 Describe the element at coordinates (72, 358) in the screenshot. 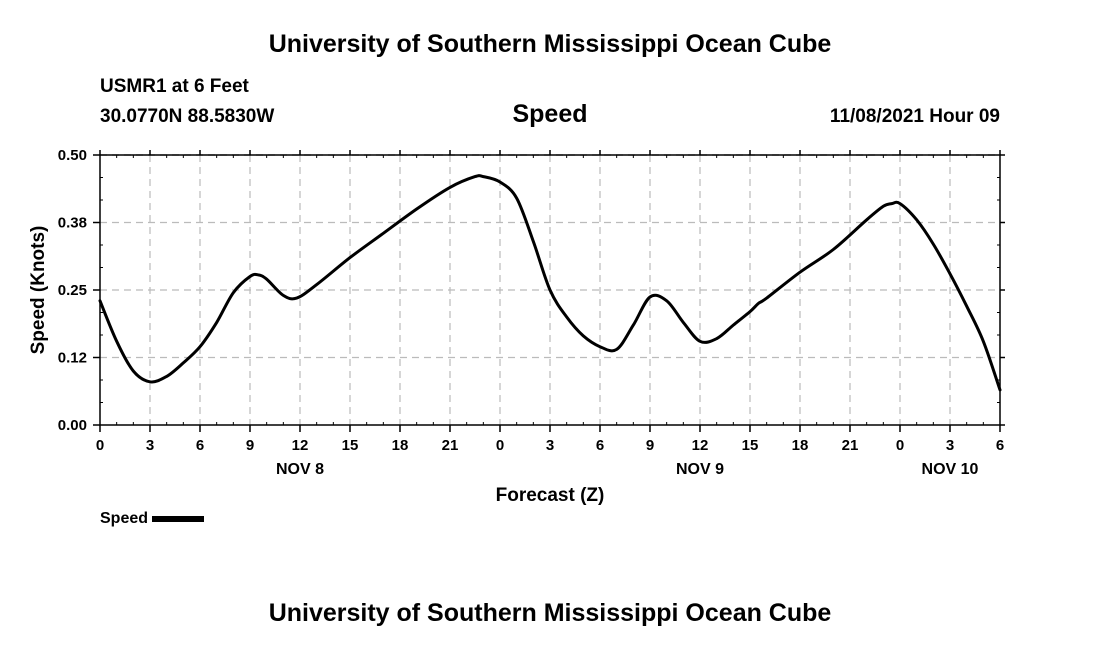

I see `y-tick-label: 0.12` at that location.